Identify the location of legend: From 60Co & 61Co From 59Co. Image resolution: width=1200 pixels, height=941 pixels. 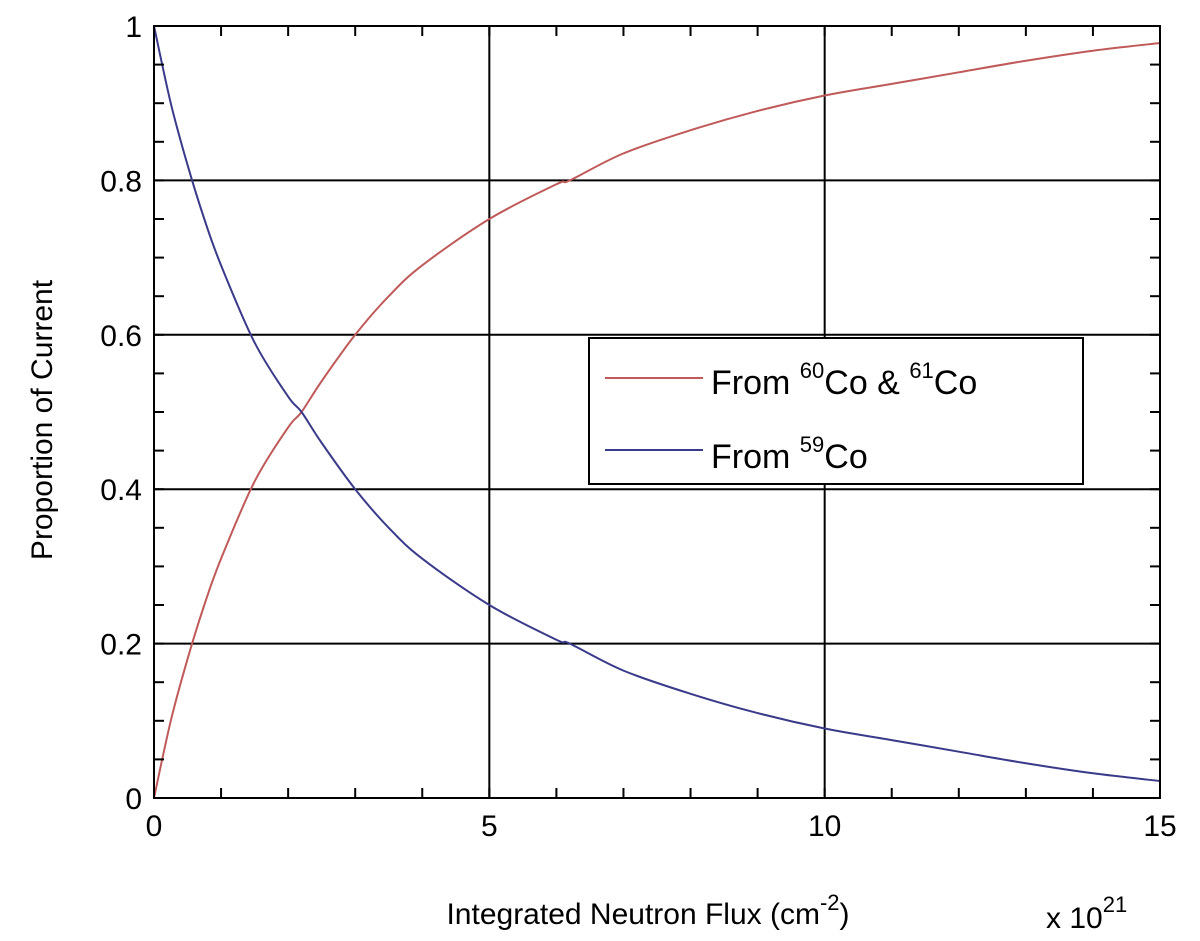
(836, 411).